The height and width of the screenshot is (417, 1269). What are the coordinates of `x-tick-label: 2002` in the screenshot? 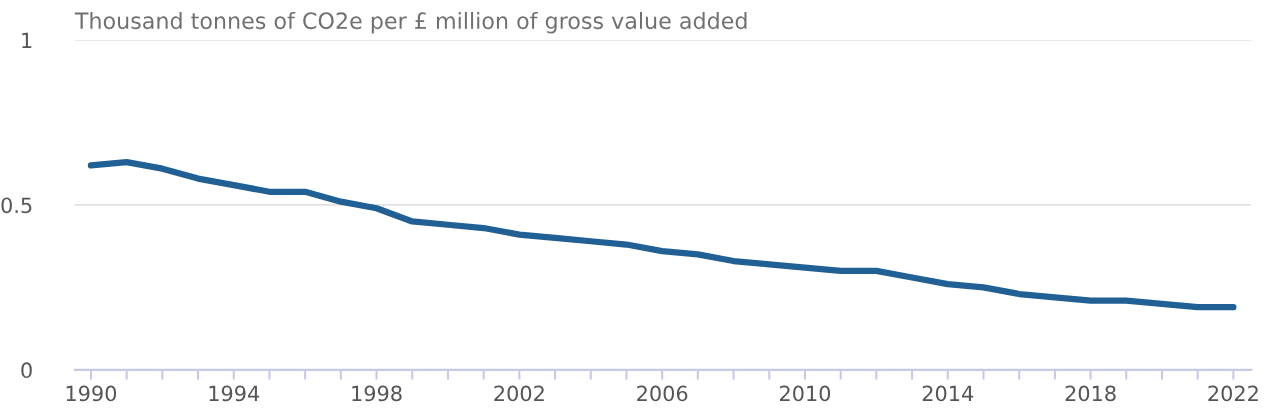 It's located at (519, 393).